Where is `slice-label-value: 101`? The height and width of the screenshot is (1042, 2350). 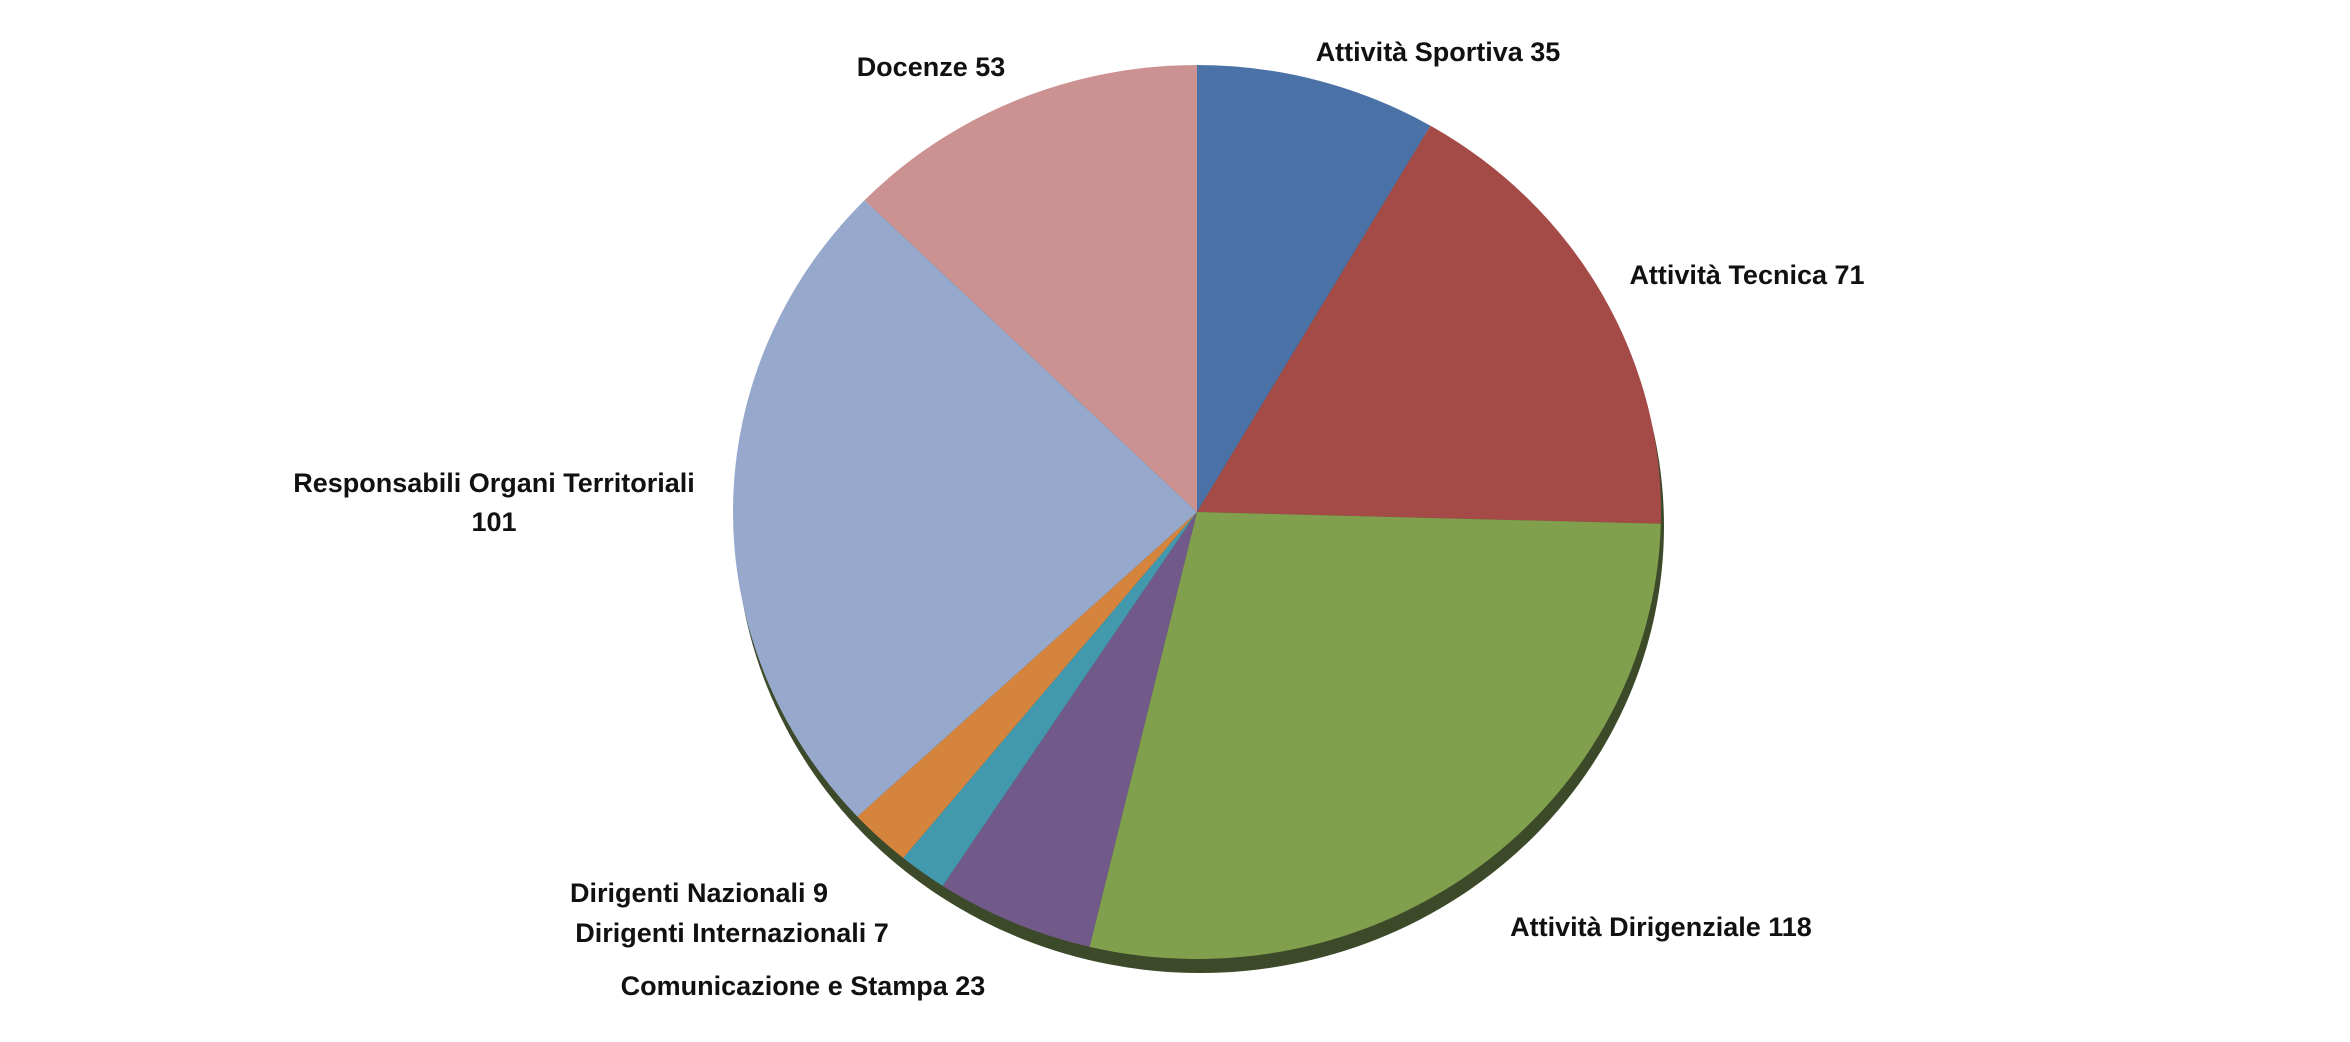
slice-label-value: 101 is located at coordinates (493, 522).